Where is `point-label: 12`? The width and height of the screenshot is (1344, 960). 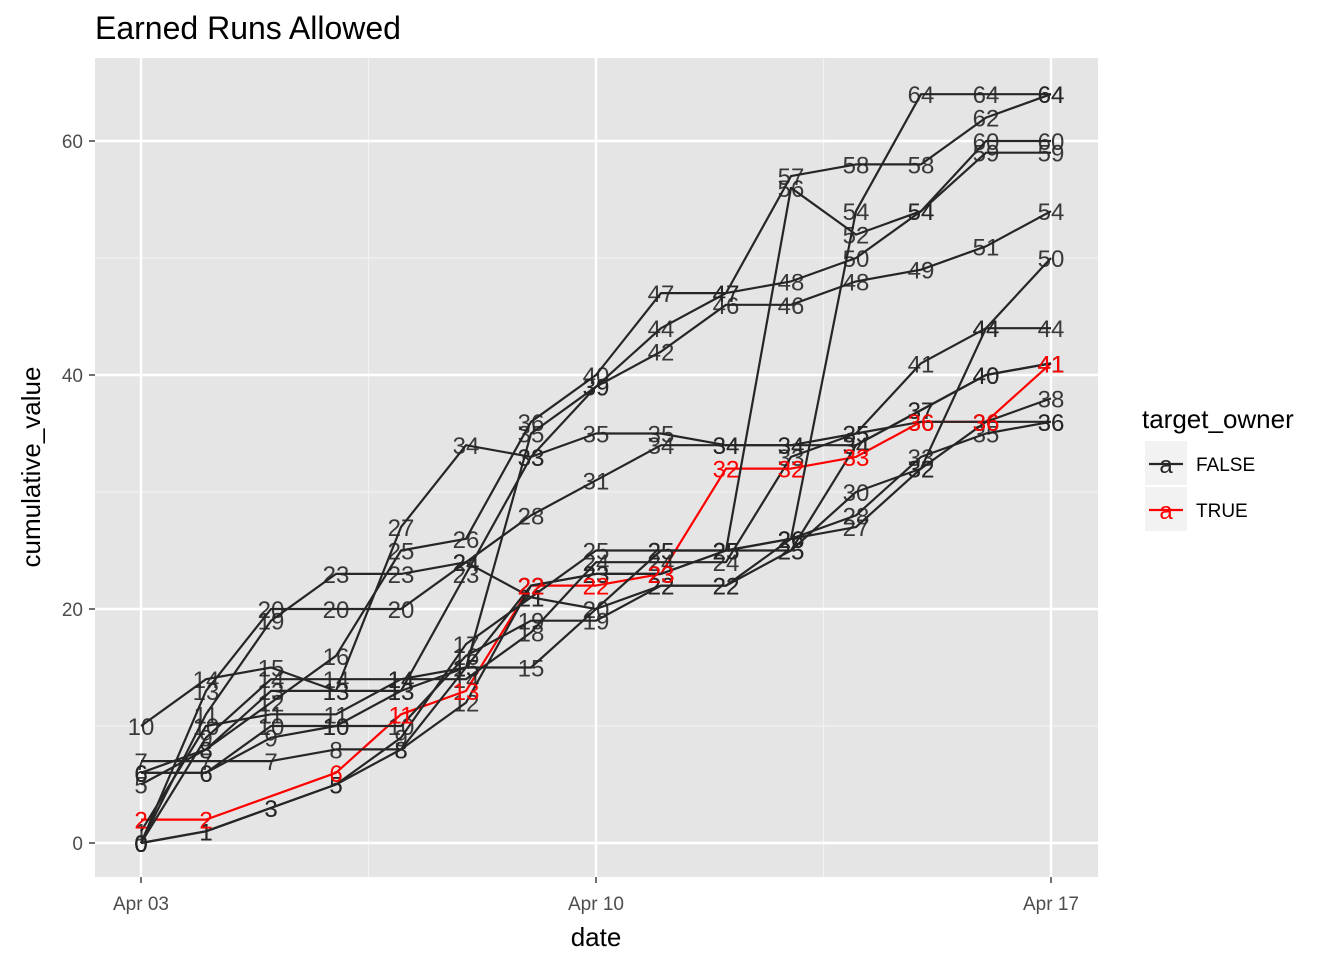
point-label: 12 is located at coordinates (466, 704).